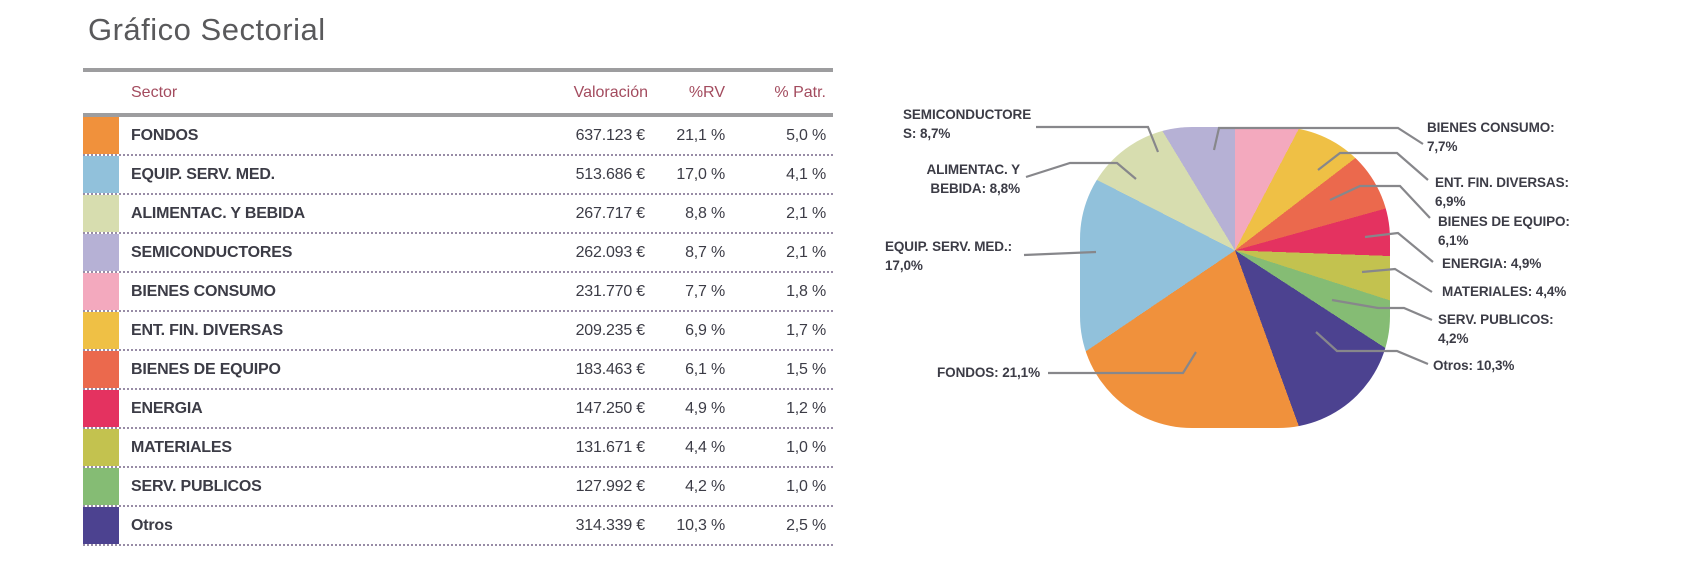 This screenshot has width=1707, height=582. What do you see at coordinates (152, 525) in the screenshot?
I see `sector-name: Otros` at bounding box center [152, 525].